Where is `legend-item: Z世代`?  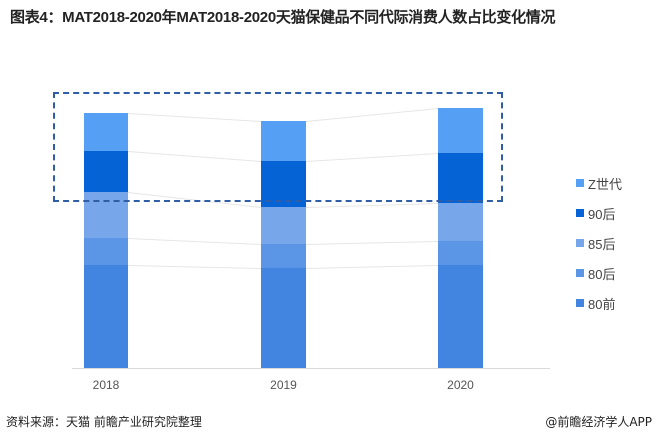 legend-item: Z世代 is located at coordinates (599, 183).